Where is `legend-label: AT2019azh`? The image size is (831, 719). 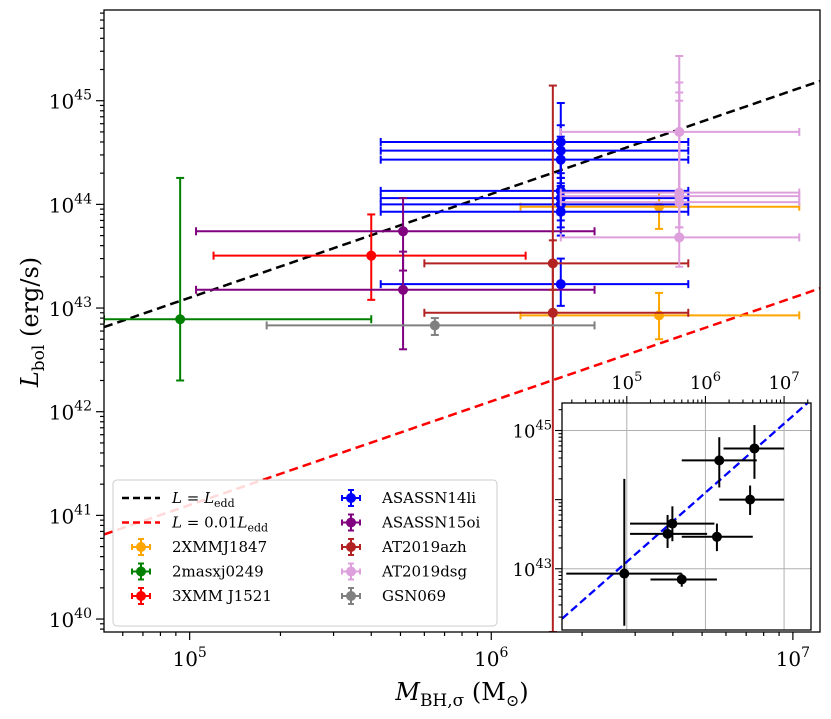 legend-label: AT2019azh is located at coordinates (424, 547).